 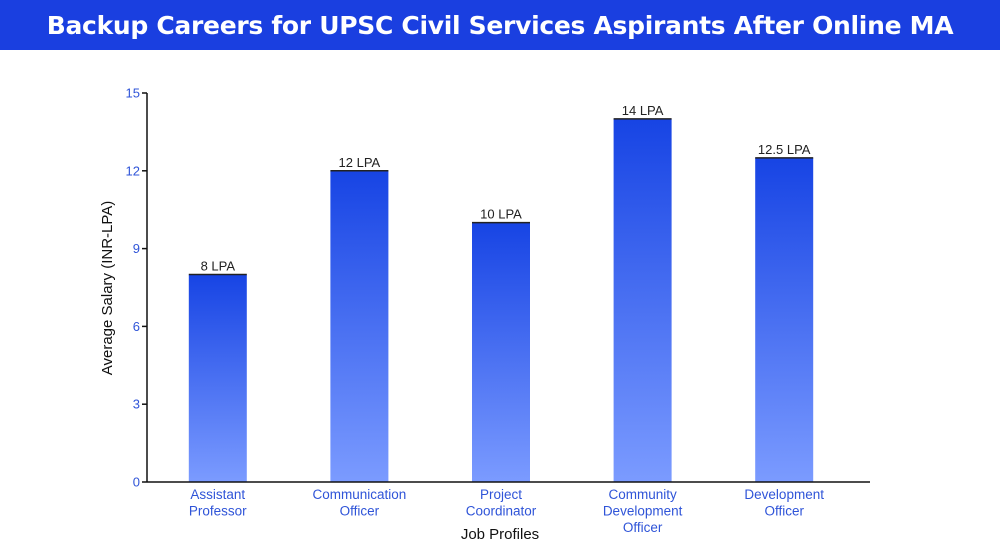 I want to click on y-tick-label: 6, so click(x=136, y=326).